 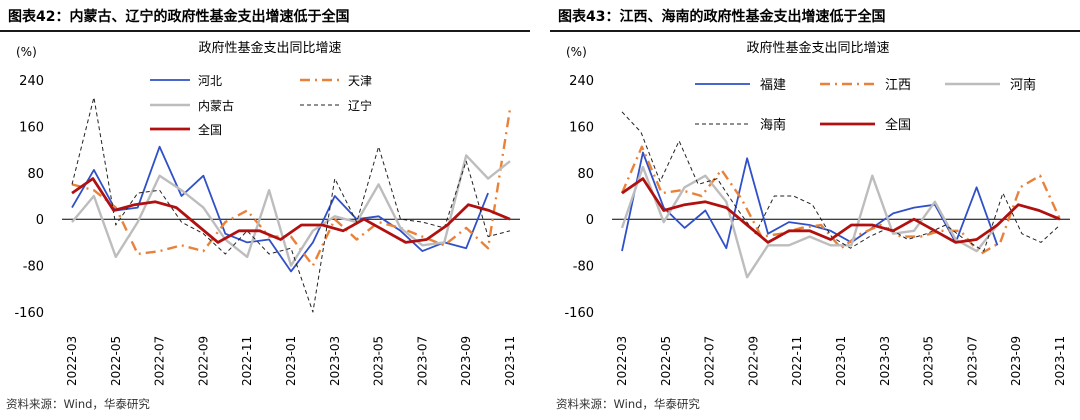 I want to click on series-line-河北, so click(x=280, y=209).